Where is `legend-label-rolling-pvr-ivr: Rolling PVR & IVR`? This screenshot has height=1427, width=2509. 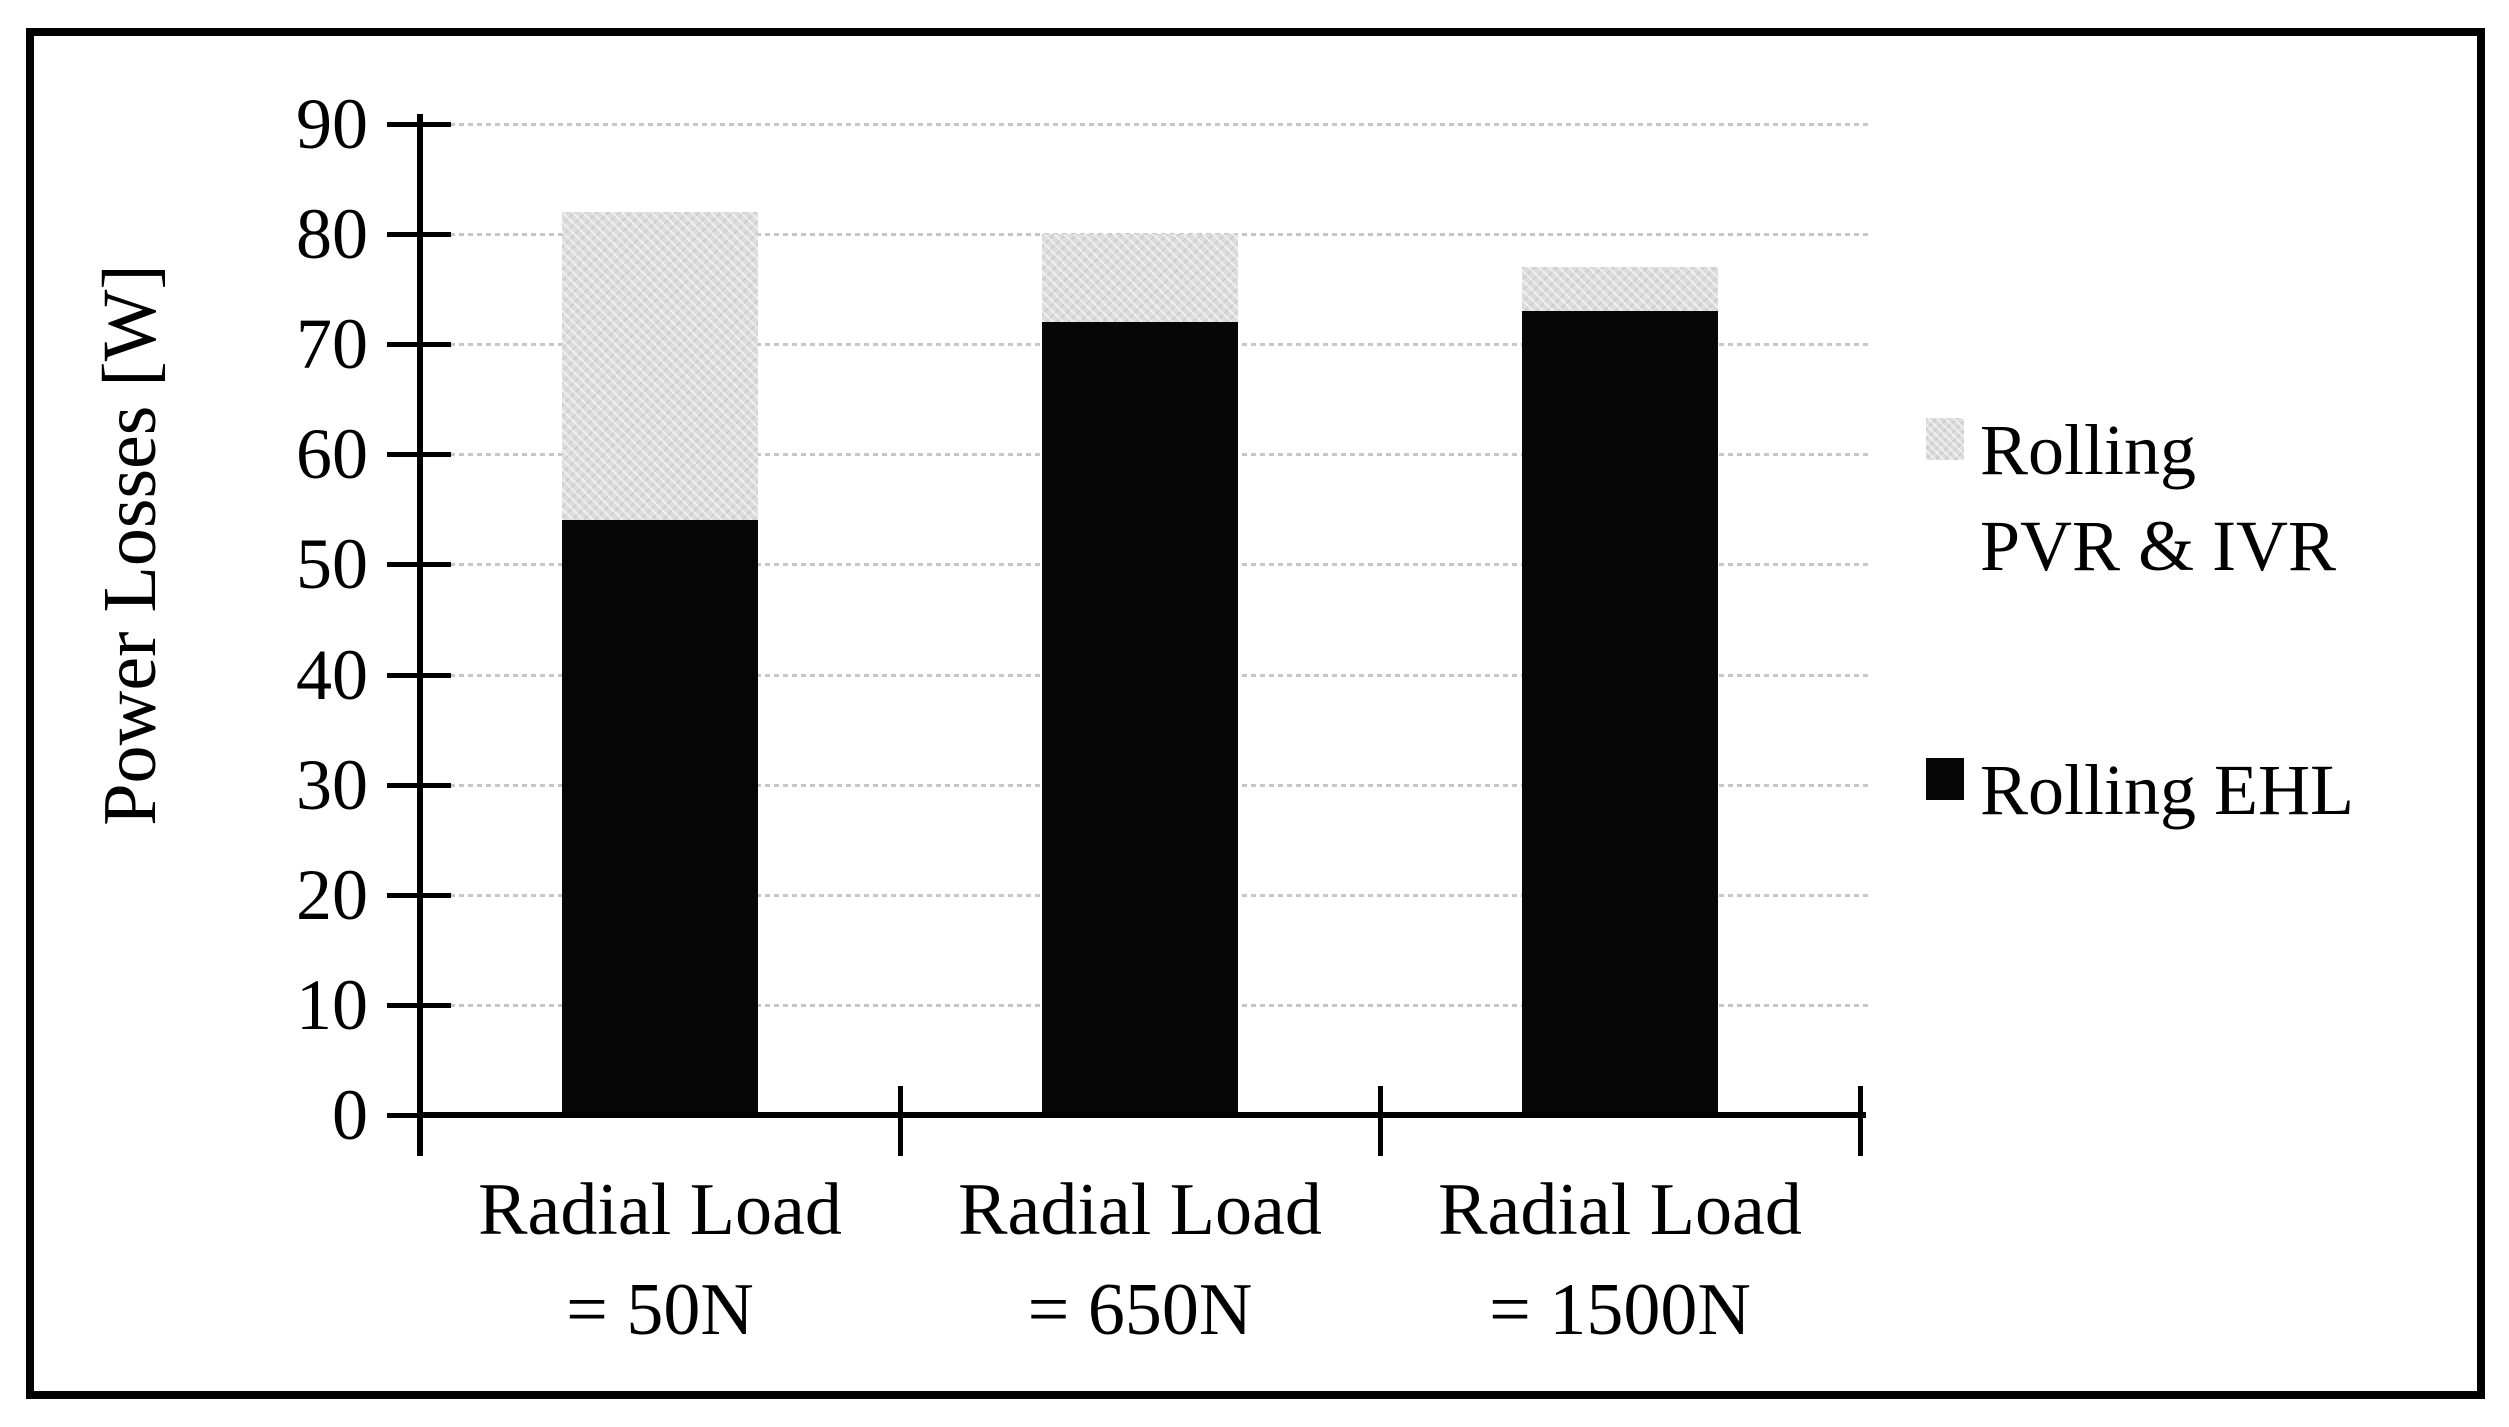
legend-label-rolling-pvr-ivr: Rolling PVR & IVR is located at coordinates (2158, 498).